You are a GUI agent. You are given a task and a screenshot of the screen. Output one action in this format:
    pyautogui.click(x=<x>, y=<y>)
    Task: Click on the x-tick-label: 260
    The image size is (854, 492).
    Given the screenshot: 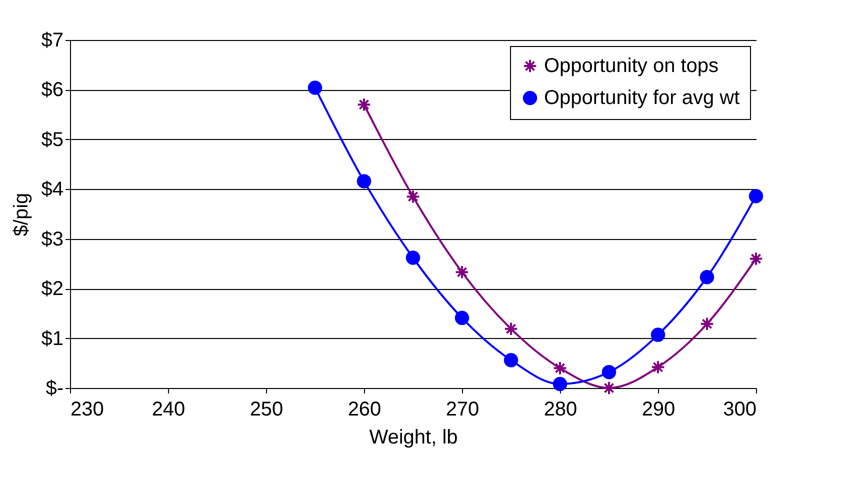 What is the action you would take?
    pyautogui.click(x=365, y=409)
    